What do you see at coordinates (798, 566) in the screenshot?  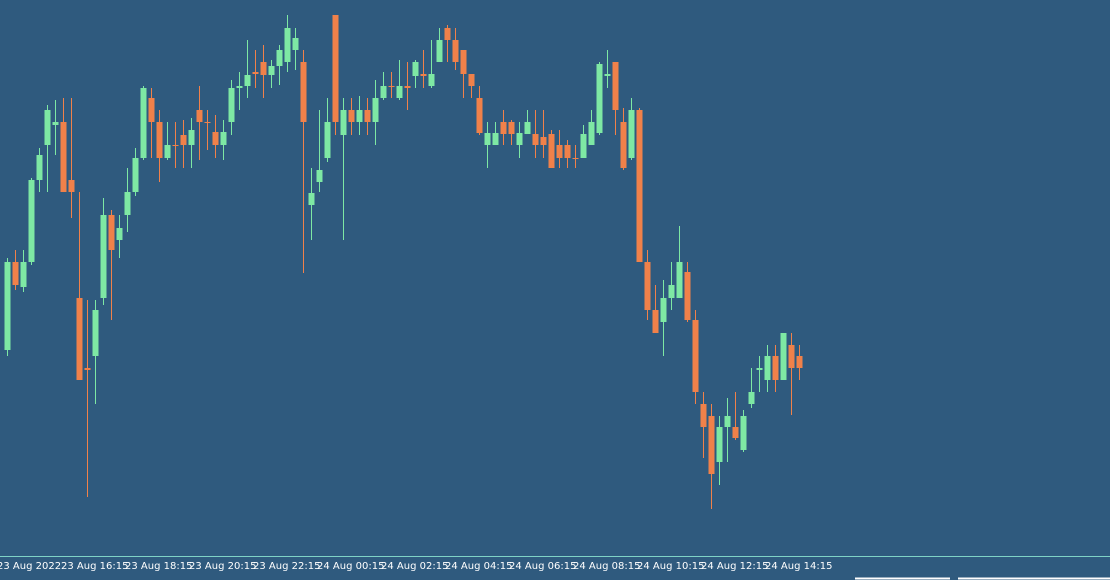 I see `x-tick-label: 24 Aug 14:15` at bounding box center [798, 566].